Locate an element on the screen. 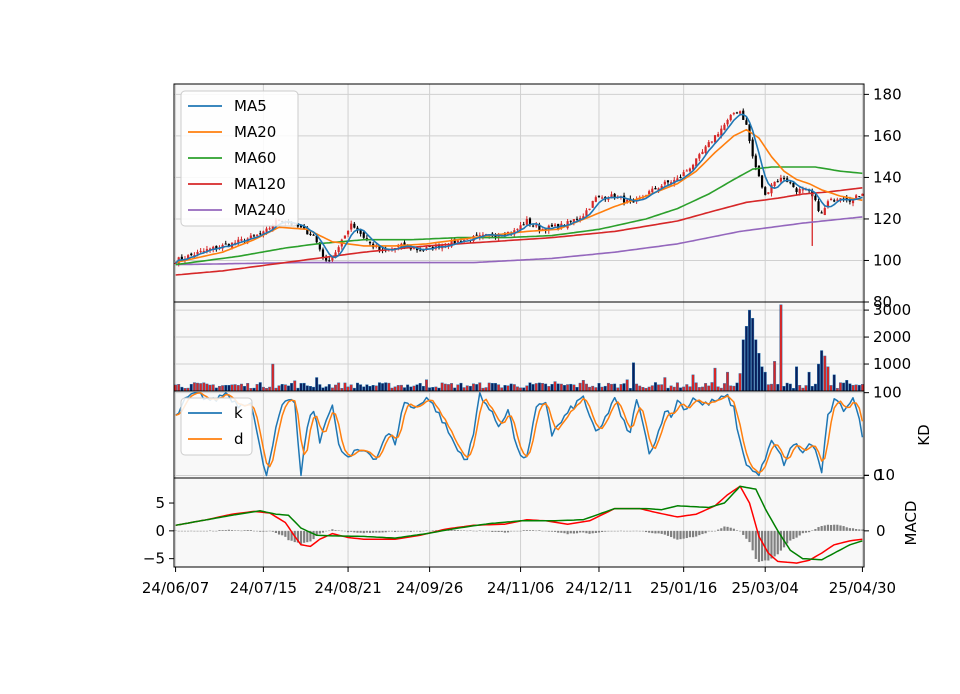  legend-label-k: k is located at coordinates (238, 413).